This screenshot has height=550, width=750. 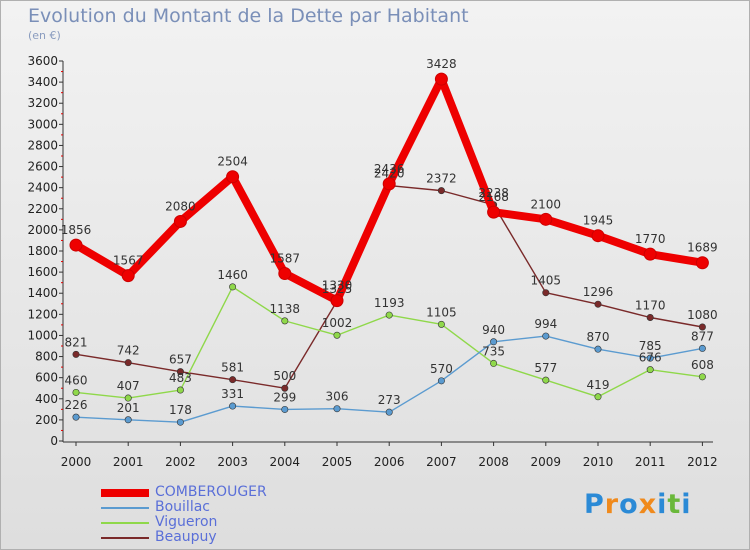 What do you see at coordinates (76, 405) in the screenshot?
I see `data-label: 226` at bounding box center [76, 405].